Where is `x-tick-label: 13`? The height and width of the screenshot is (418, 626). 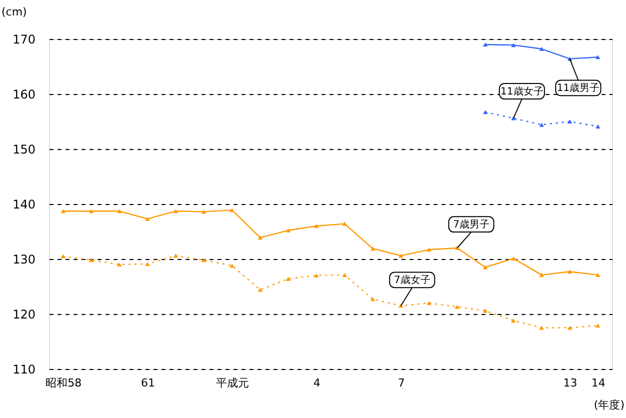
x-tick-label: 13 is located at coordinates (570, 383).